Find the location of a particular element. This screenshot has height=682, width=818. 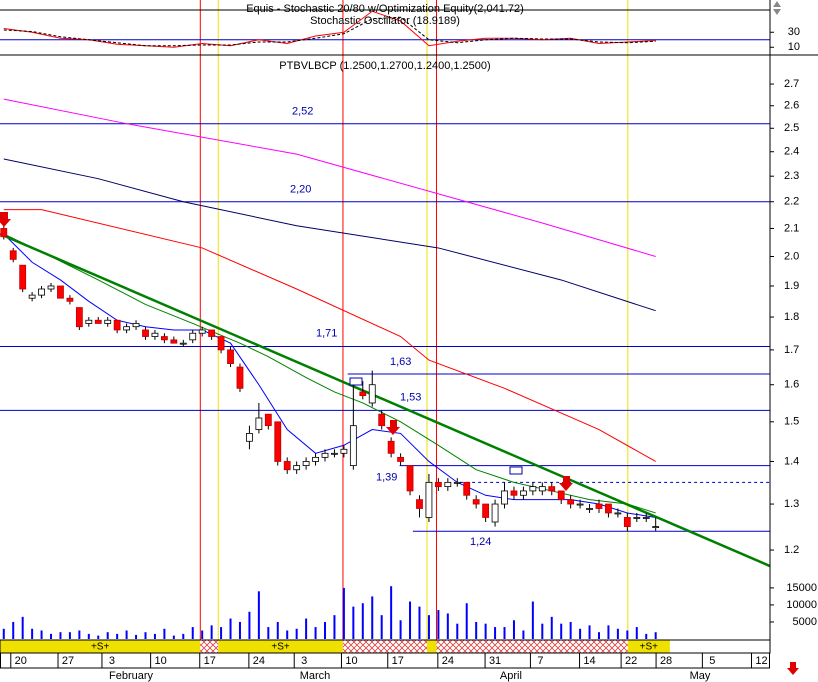

y-tick-label: 2.6 is located at coordinates (791, 106).